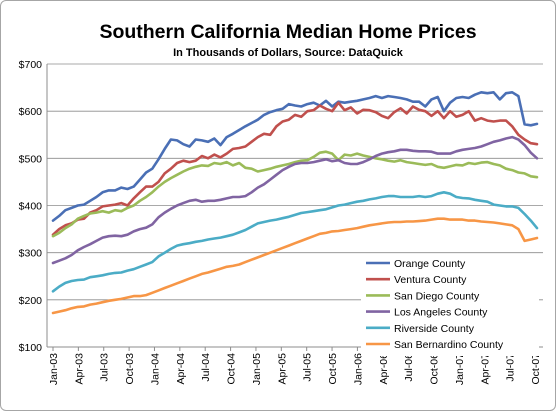 The image size is (556, 411). Describe the element at coordinates (31, 348) in the screenshot. I see `y-tick-label: $100` at that location.